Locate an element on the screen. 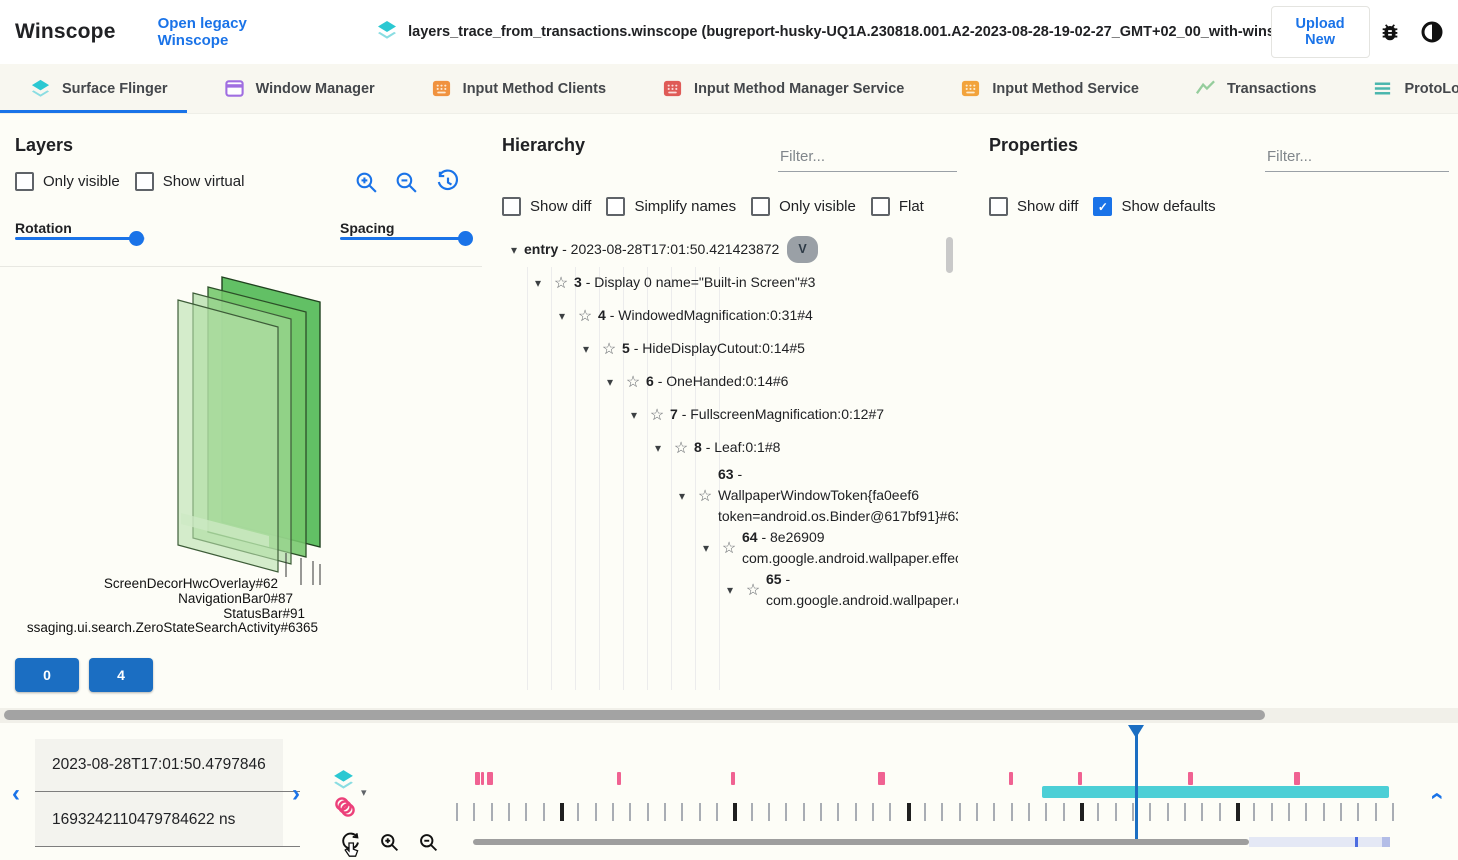 The width and height of the screenshot is (1458, 860). timeline-zoom-out-icon is located at coordinates (428, 842).